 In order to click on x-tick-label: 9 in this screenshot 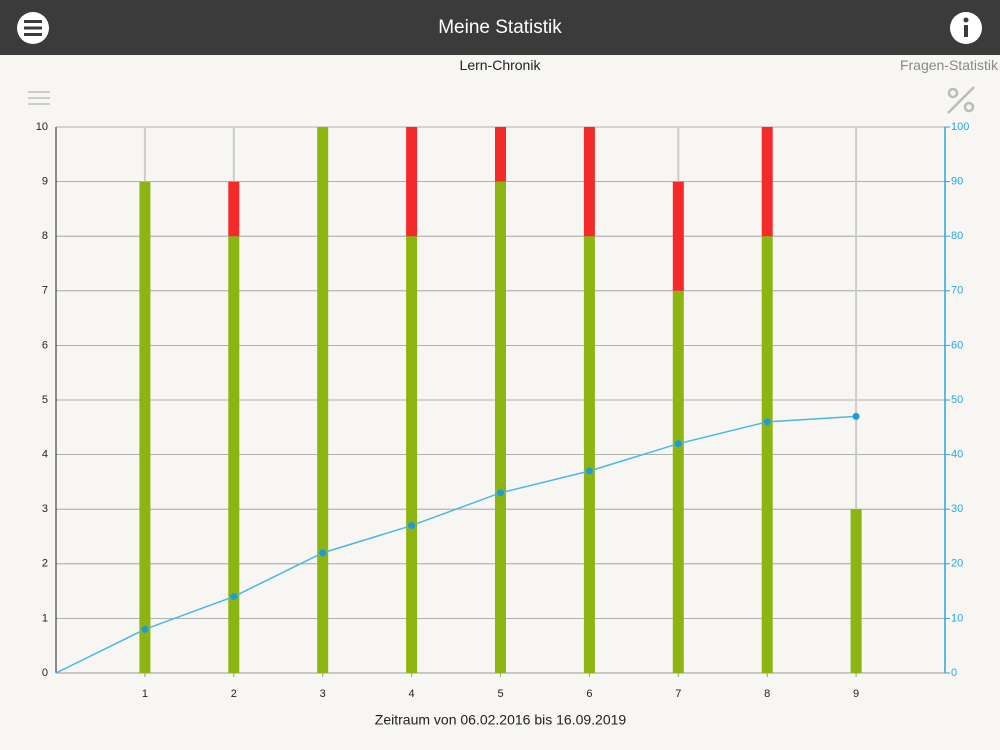, I will do `click(856, 694)`.